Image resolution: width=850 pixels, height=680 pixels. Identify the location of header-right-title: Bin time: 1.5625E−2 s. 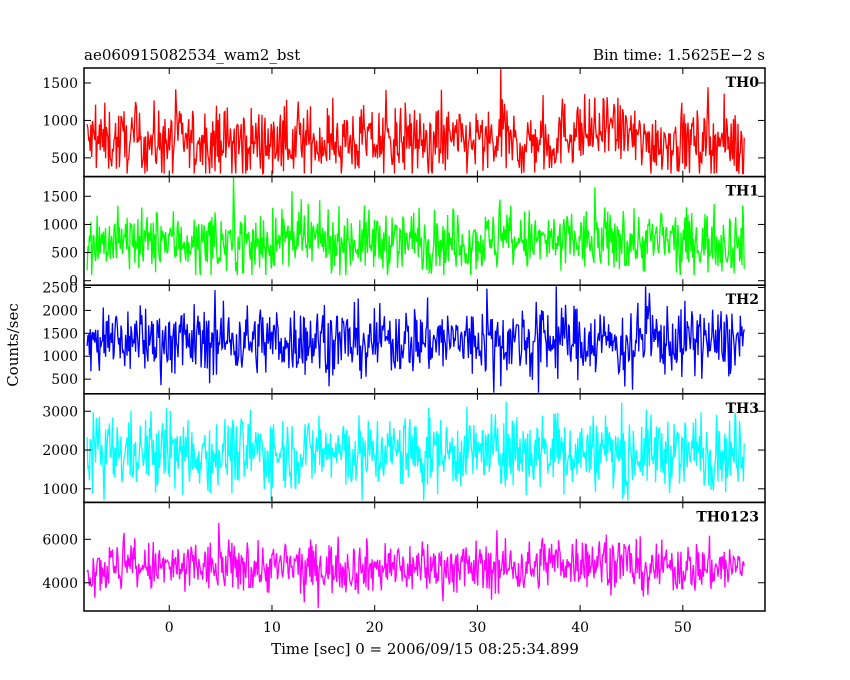
(679, 55).